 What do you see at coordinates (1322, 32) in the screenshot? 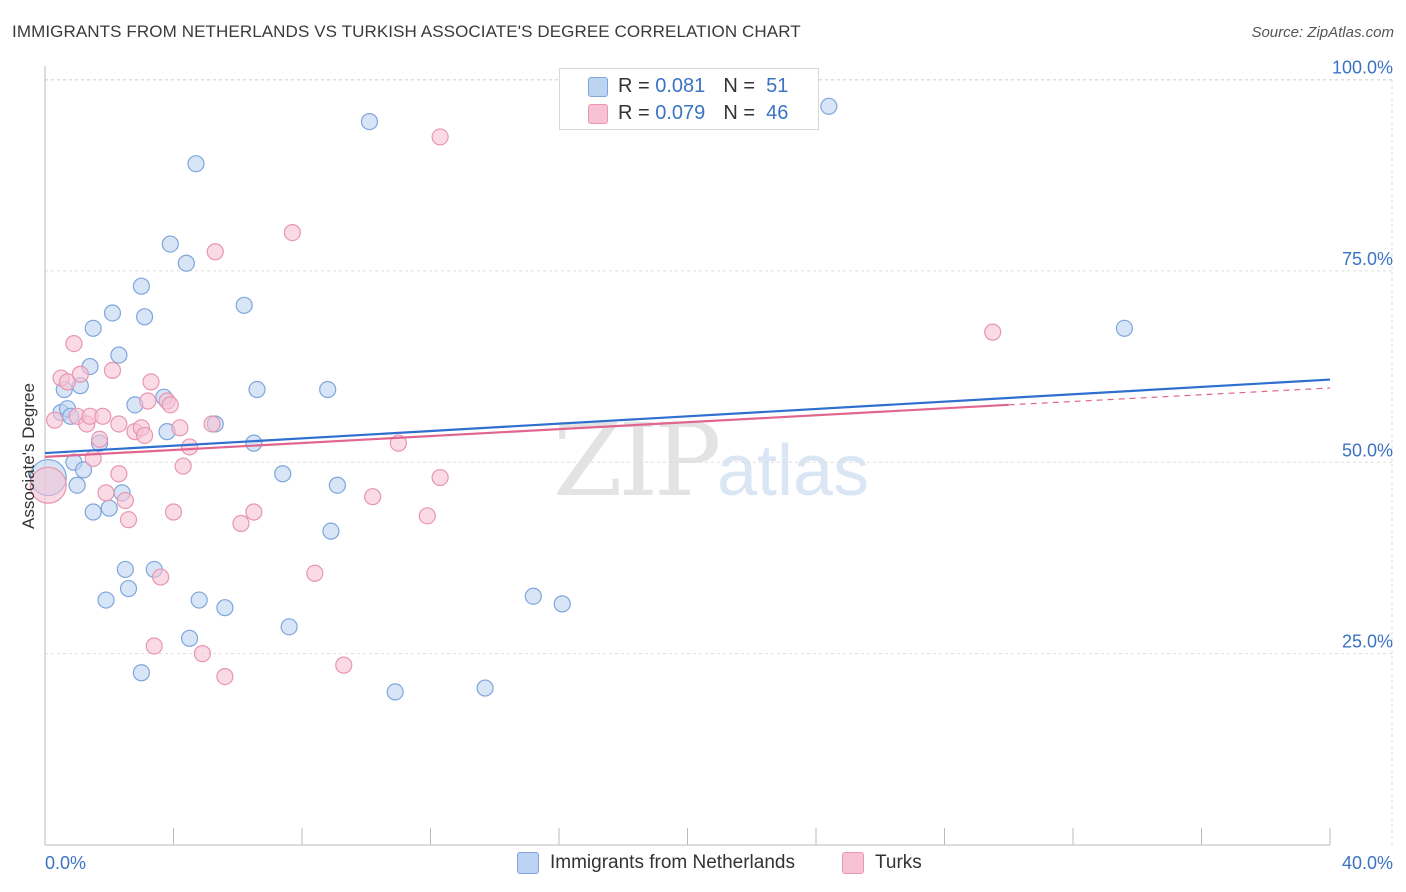
I see `source-label: Source: ZipAtlas.com` at bounding box center [1322, 32].